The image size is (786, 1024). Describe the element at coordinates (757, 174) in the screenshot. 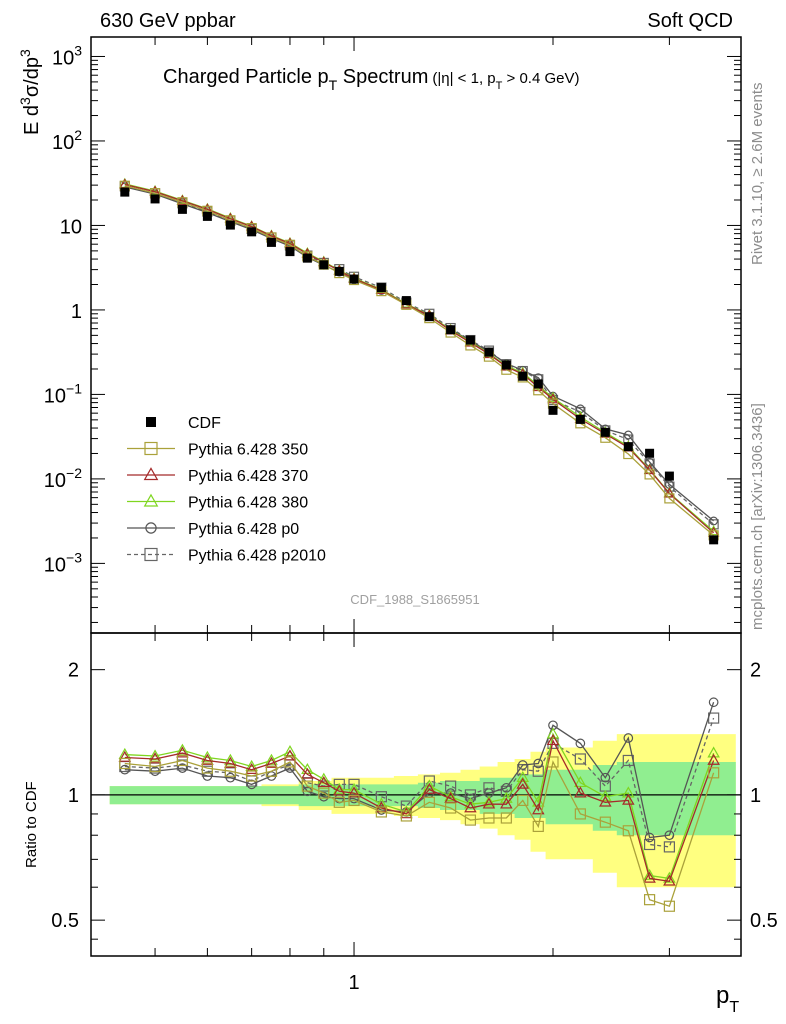

I see `side-label-top: Rivet 3.1.10, ≥ 2.6M events` at that location.